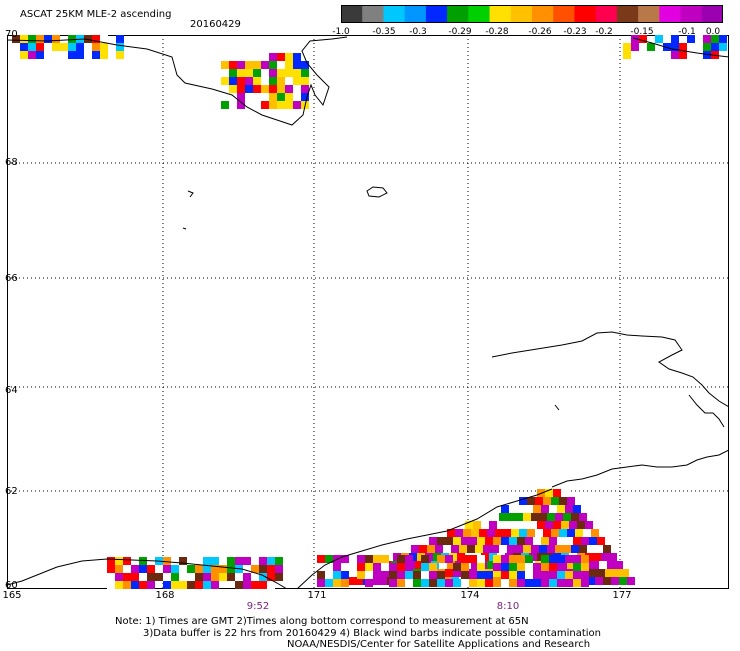 Image resolution: width=740 pixels, height=651 pixels. I want to click on lat-label: 70, so click(11, 34).